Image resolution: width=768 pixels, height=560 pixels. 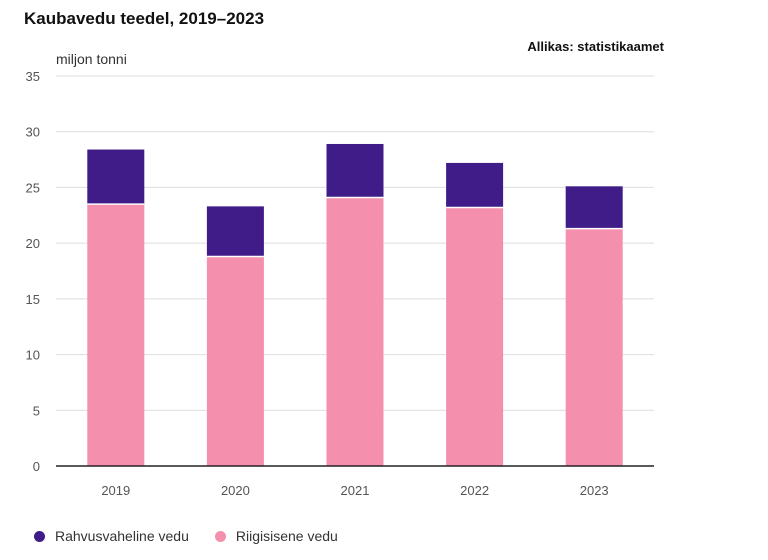 I want to click on chart-source: Allikas: statistikaamet, so click(x=595, y=46).